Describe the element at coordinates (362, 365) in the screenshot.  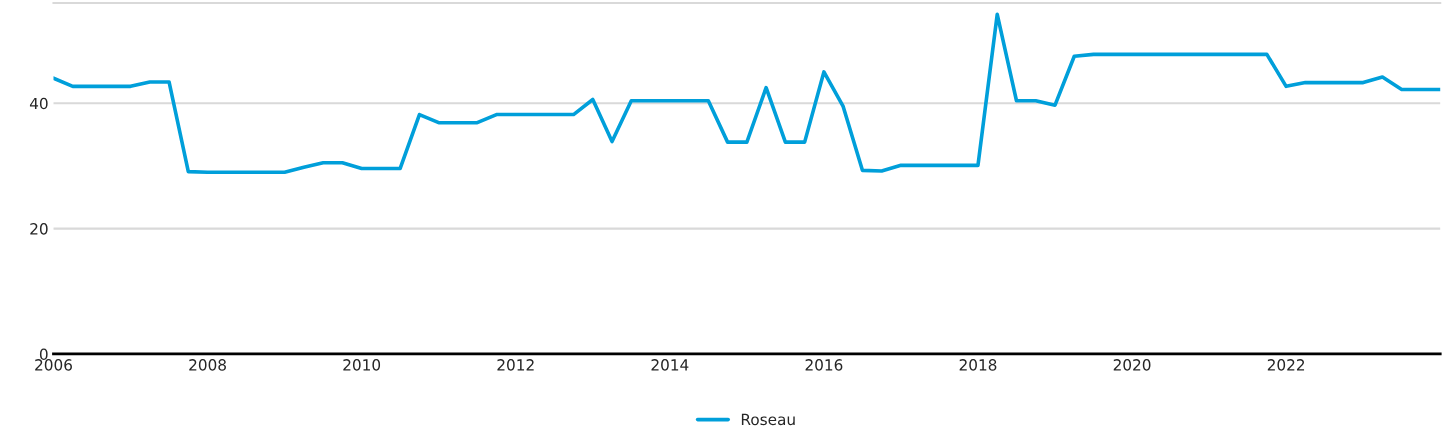
I see `x-tick-label: 2010` at that location.